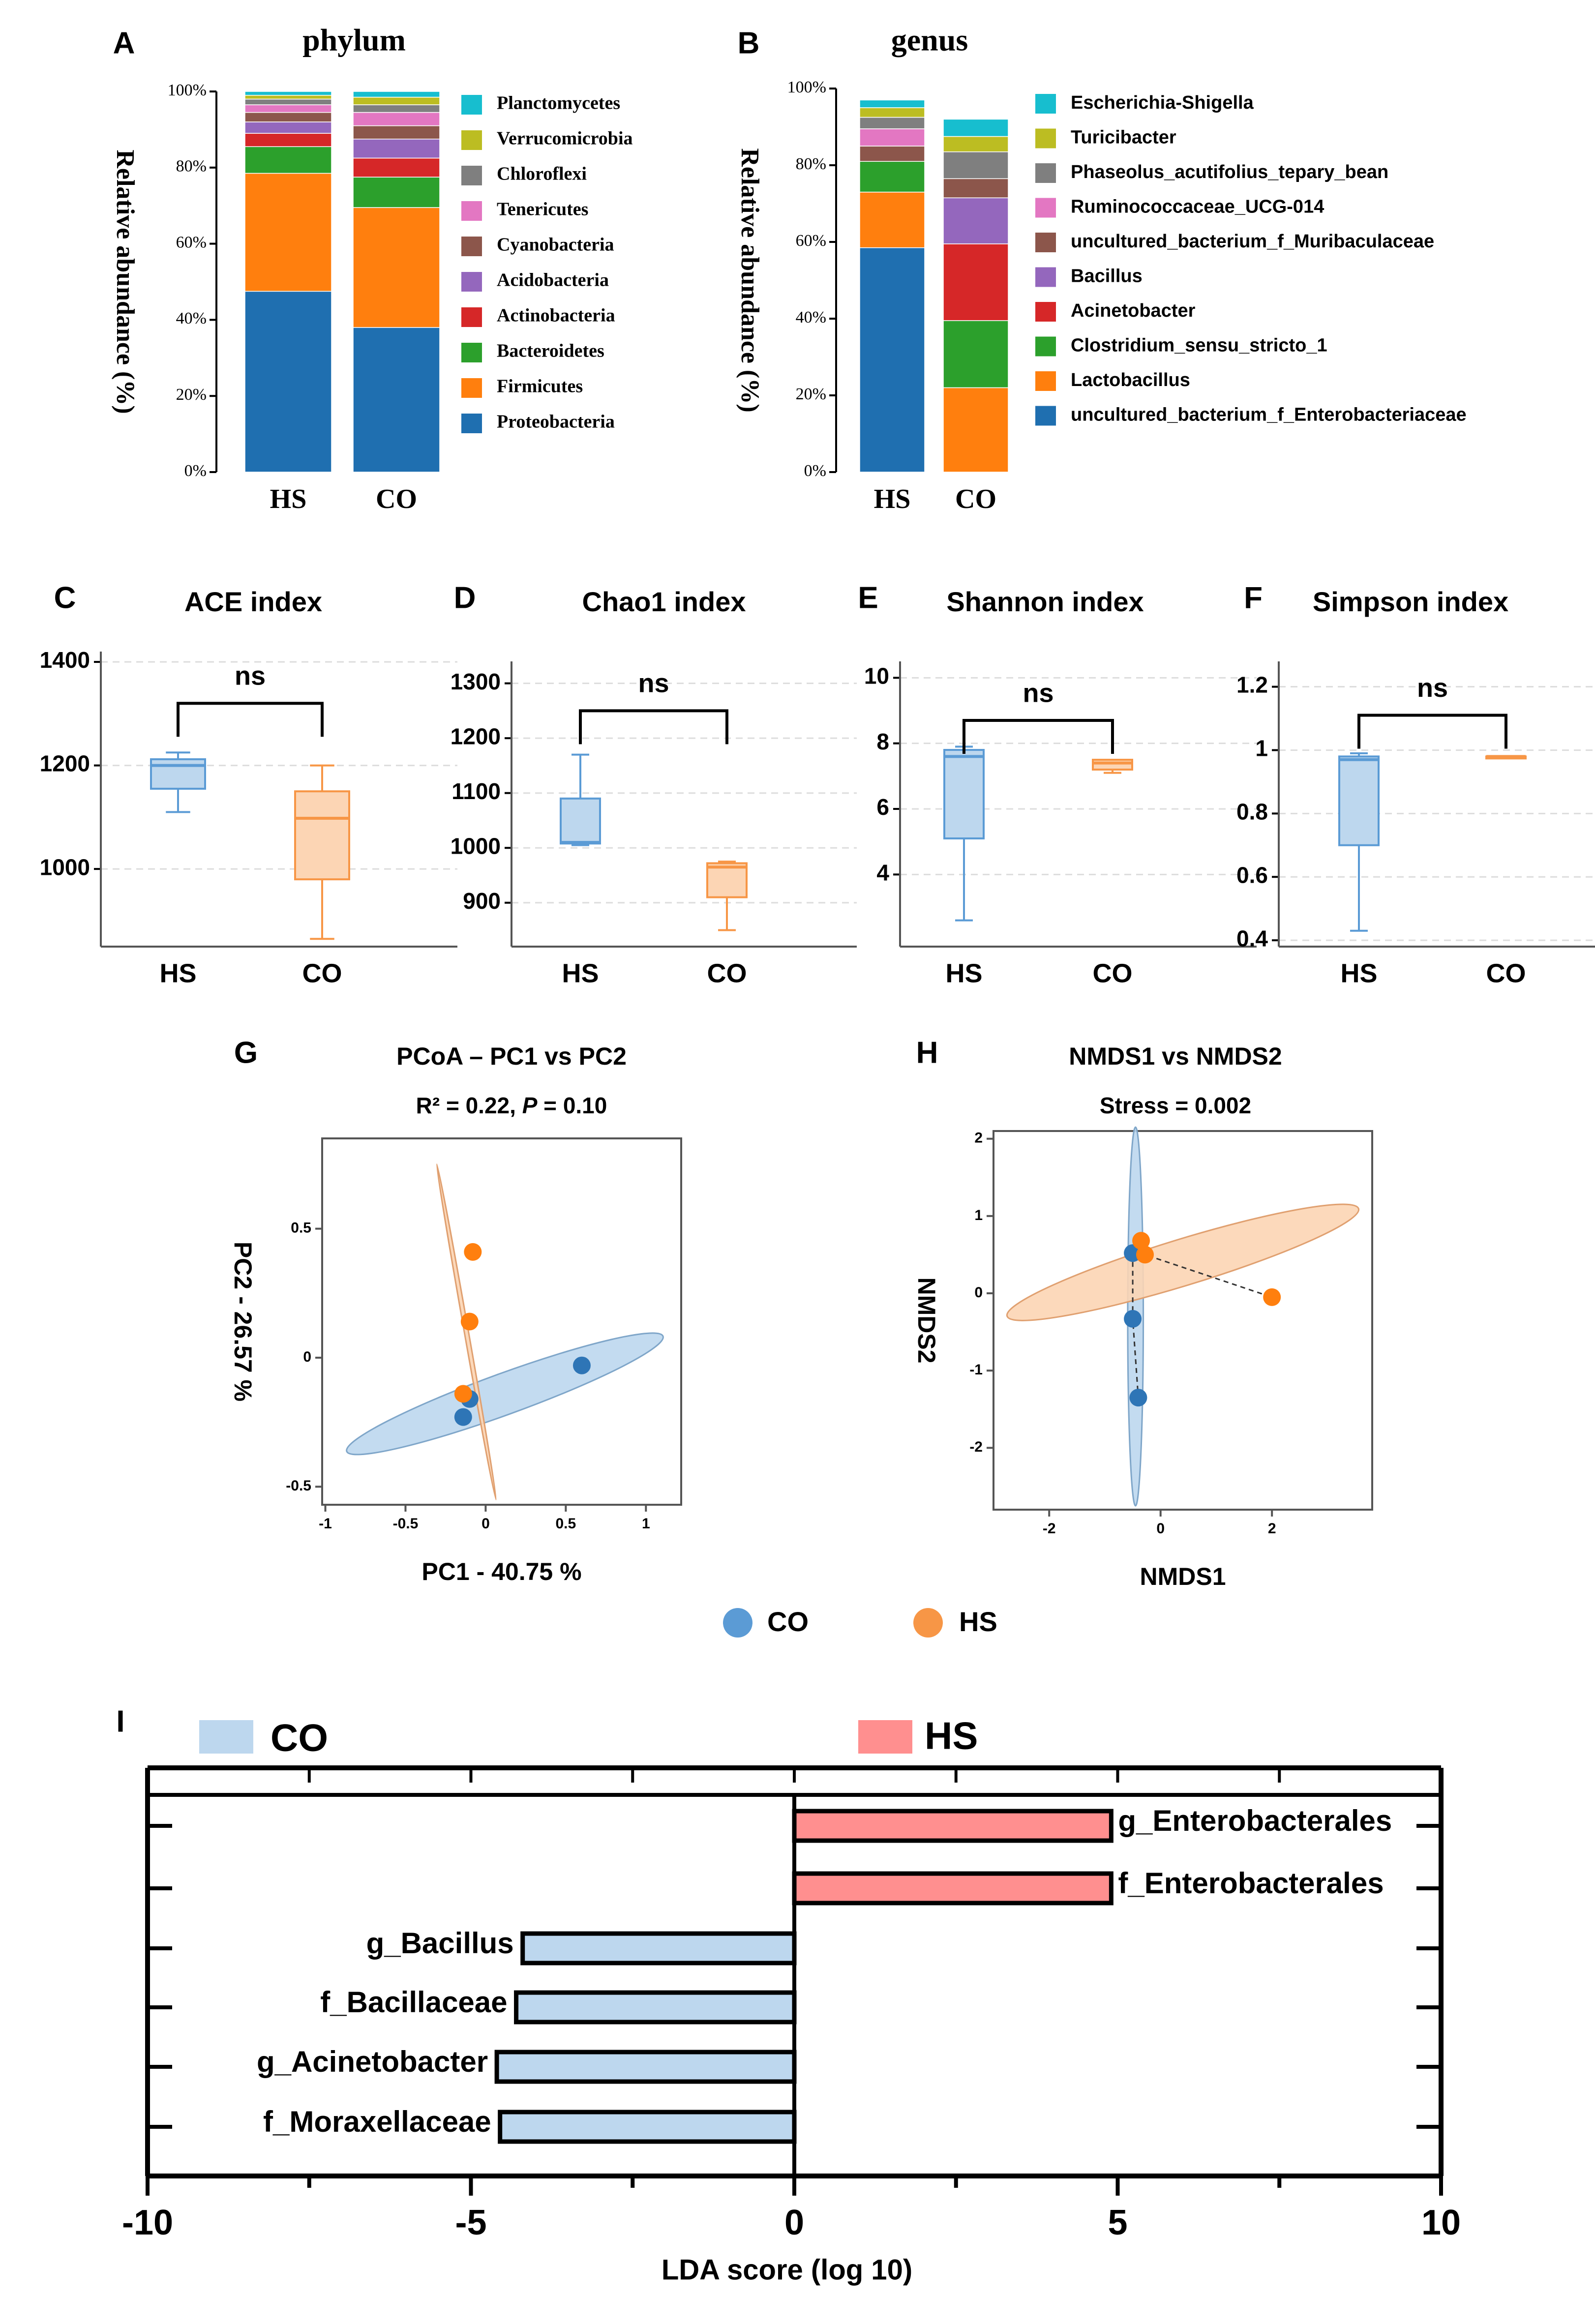 The height and width of the screenshot is (2324, 1595). What do you see at coordinates (476, 681) in the screenshot?
I see `y-tick-label: 1300` at bounding box center [476, 681].